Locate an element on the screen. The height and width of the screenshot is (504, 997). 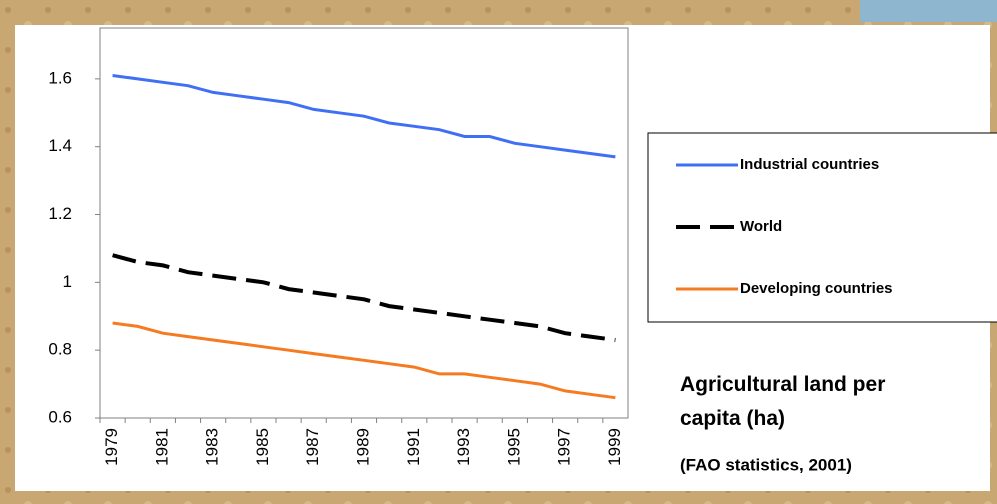
x-tick-label: 1983 is located at coordinates (212, 447).